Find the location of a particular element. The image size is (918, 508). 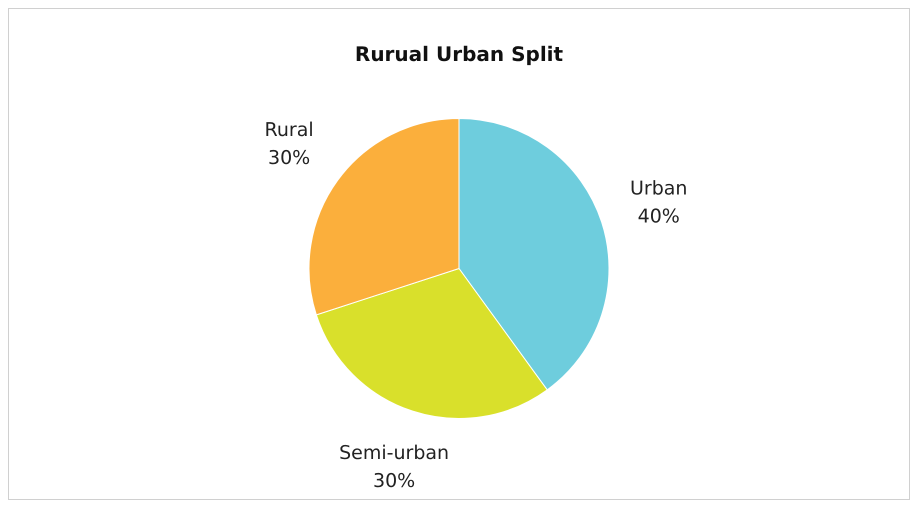

slice-label: Semi-urban is located at coordinates (394, 453).